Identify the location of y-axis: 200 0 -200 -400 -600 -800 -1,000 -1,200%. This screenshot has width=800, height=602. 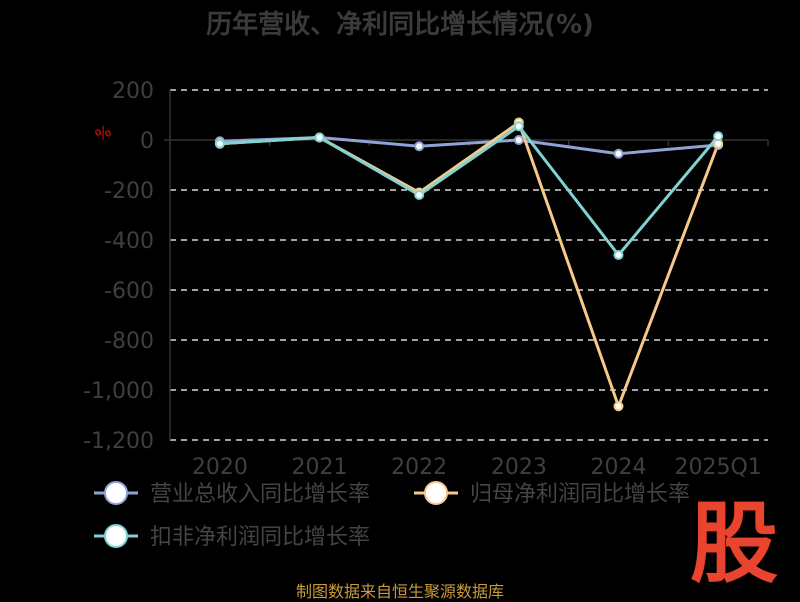
(127, 266).